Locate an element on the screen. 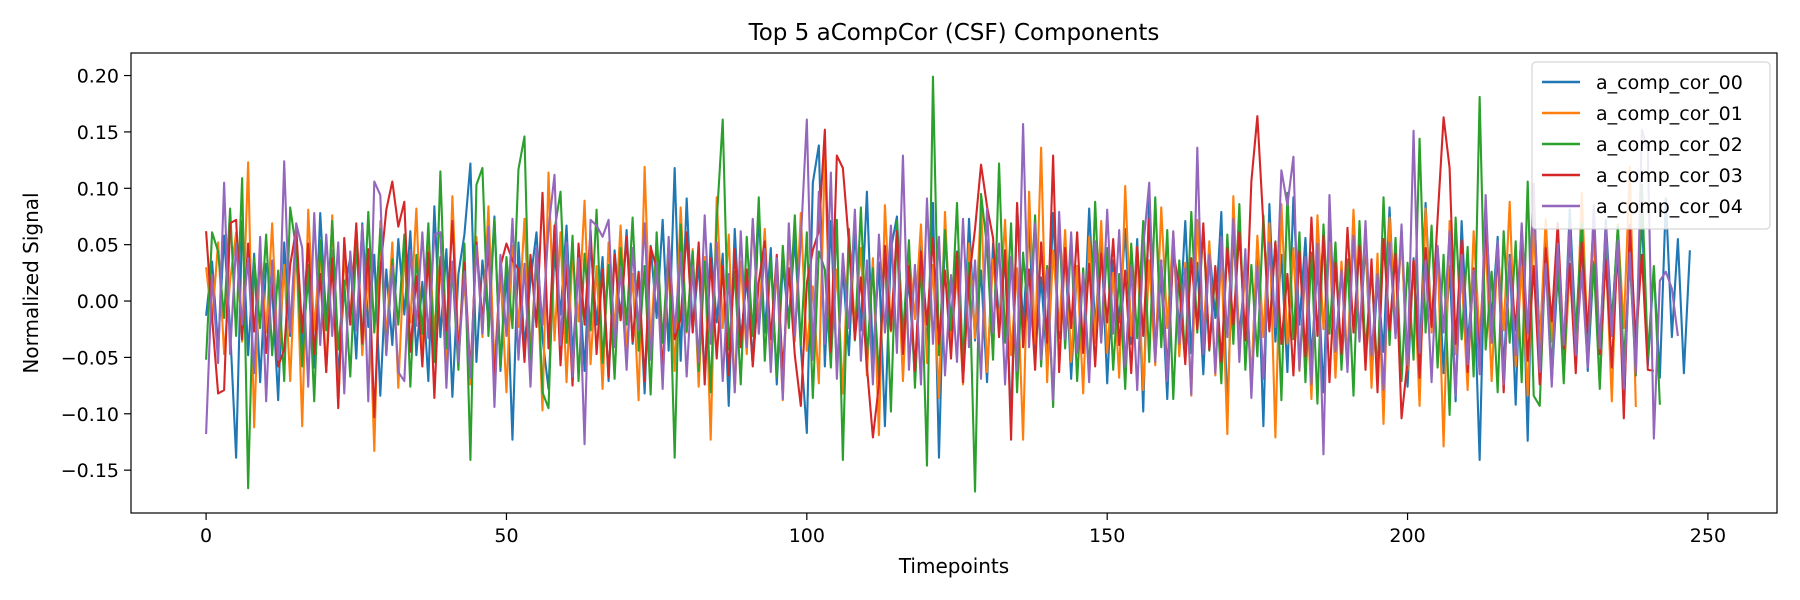  x-tick-label: 100 is located at coordinates (807, 536).